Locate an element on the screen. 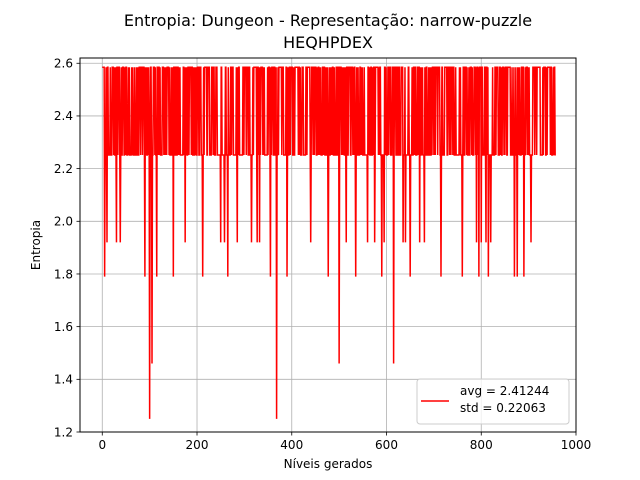 The image size is (640, 480). x-tick-label: 0 is located at coordinates (102, 445).